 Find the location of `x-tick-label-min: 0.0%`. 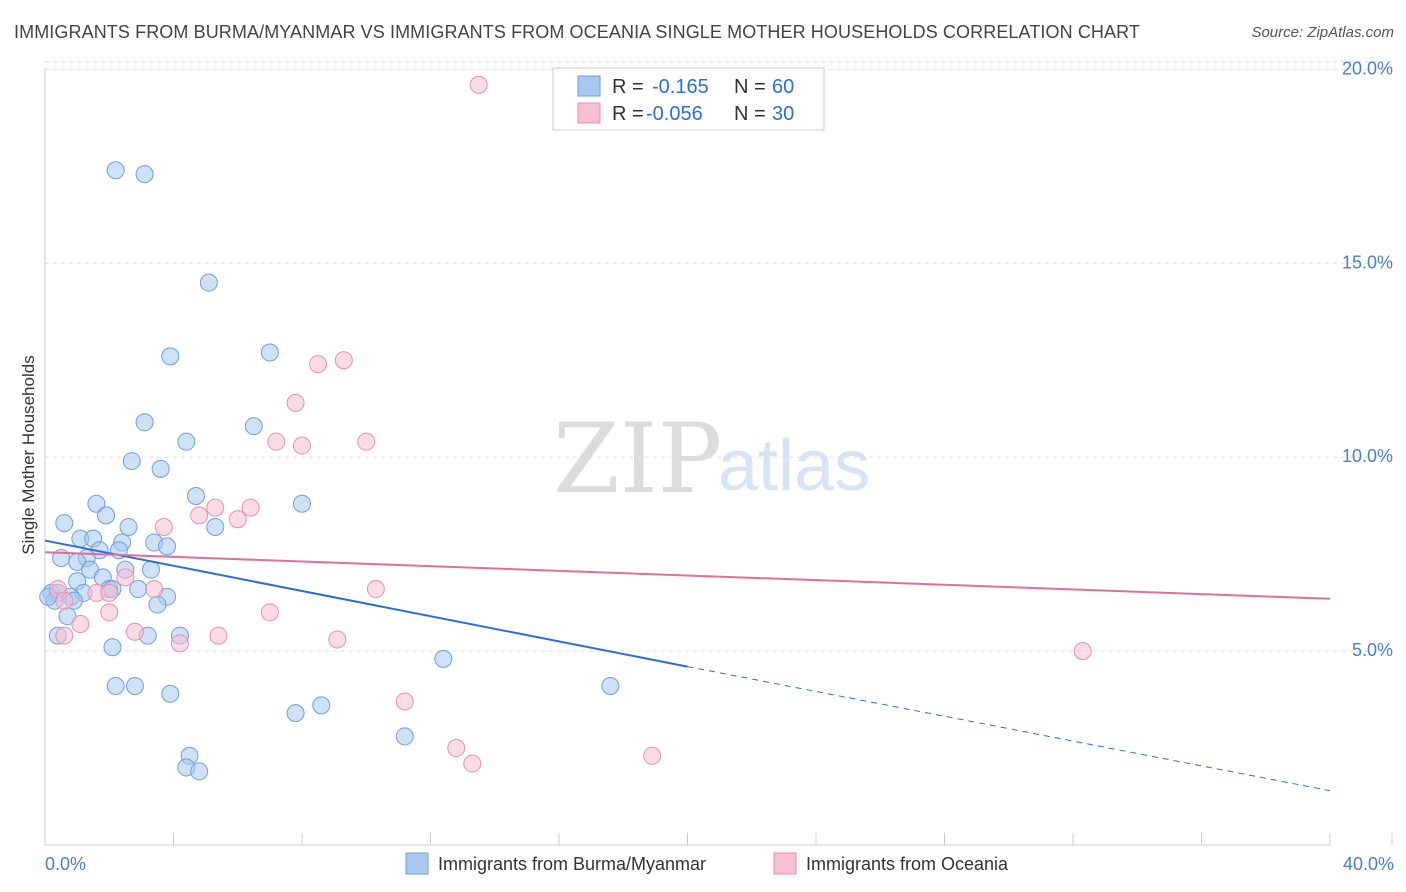

x-tick-label-min: 0.0% is located at coordinates (65, 864).